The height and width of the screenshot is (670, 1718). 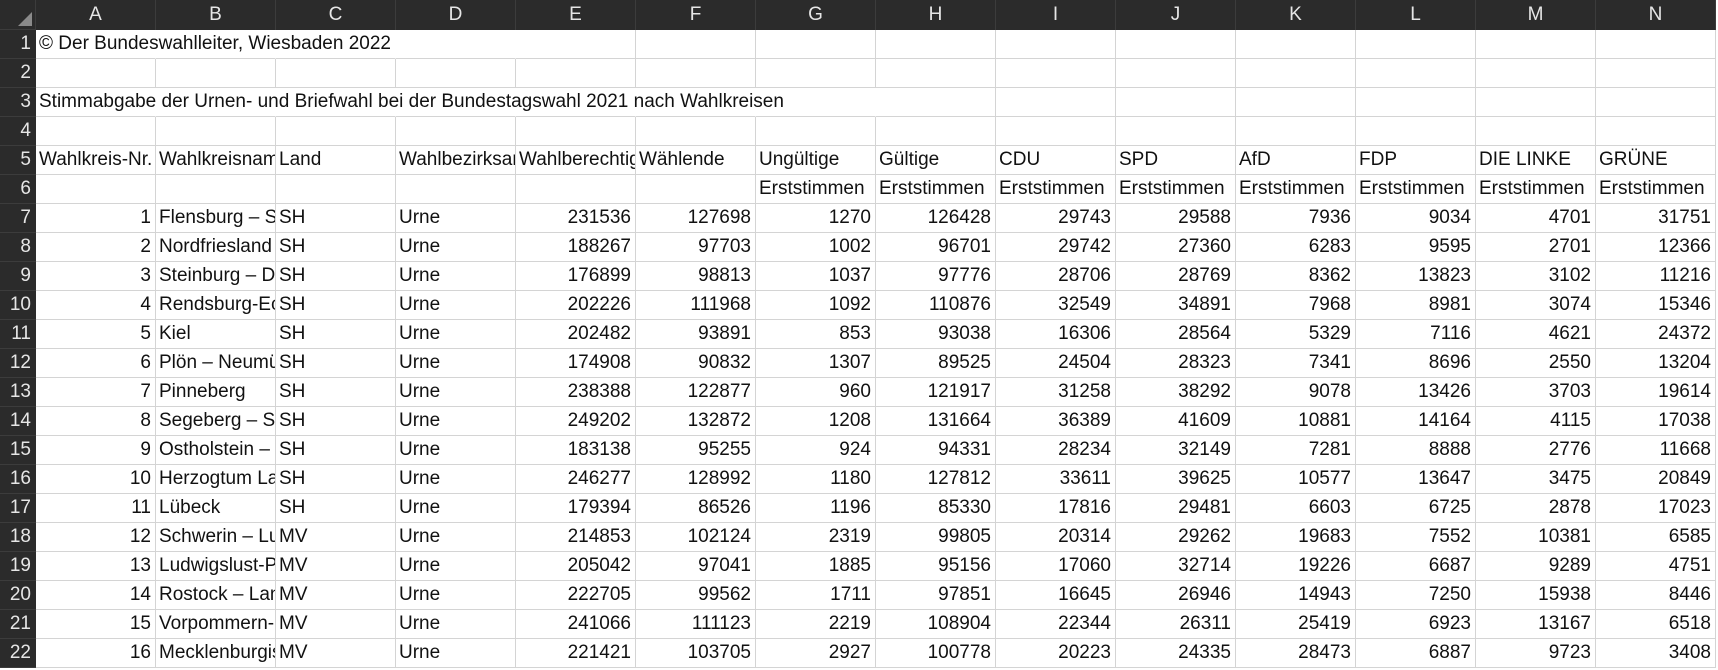 I want to click on cell-M6: Erststimmen, so click(x=1536, y=189).